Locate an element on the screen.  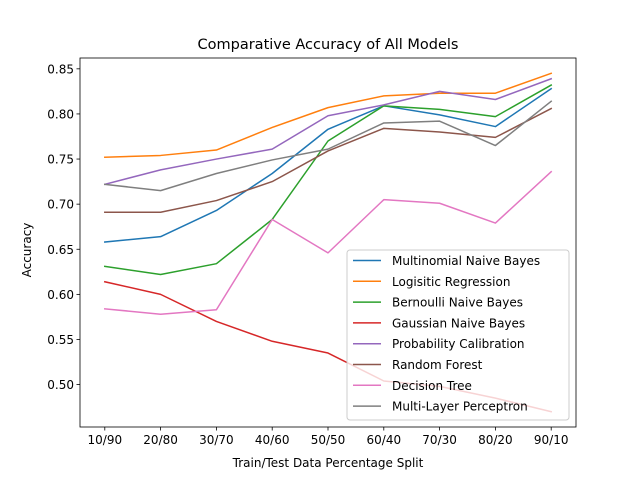
legend-box is located at coordinates (458, 335).